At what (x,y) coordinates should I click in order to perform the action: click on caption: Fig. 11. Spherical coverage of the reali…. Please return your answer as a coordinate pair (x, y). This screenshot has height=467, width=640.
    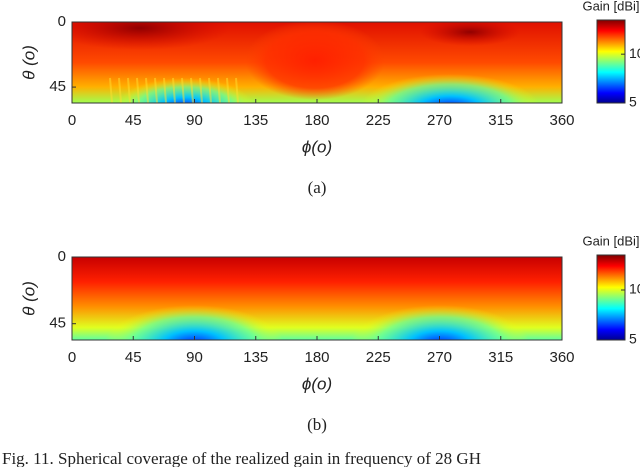
    Looking at the image, I should click on (241, 458).